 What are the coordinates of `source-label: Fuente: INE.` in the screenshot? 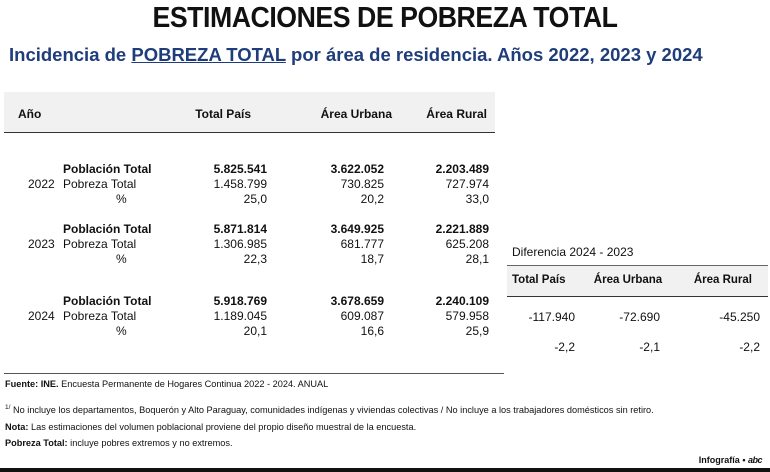 It's located at (32, 384).